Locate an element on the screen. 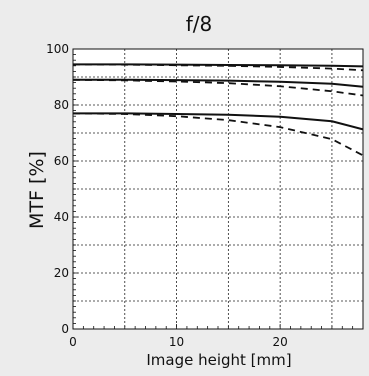  x-tick-label: 10 is located at coordinates (176, 342).